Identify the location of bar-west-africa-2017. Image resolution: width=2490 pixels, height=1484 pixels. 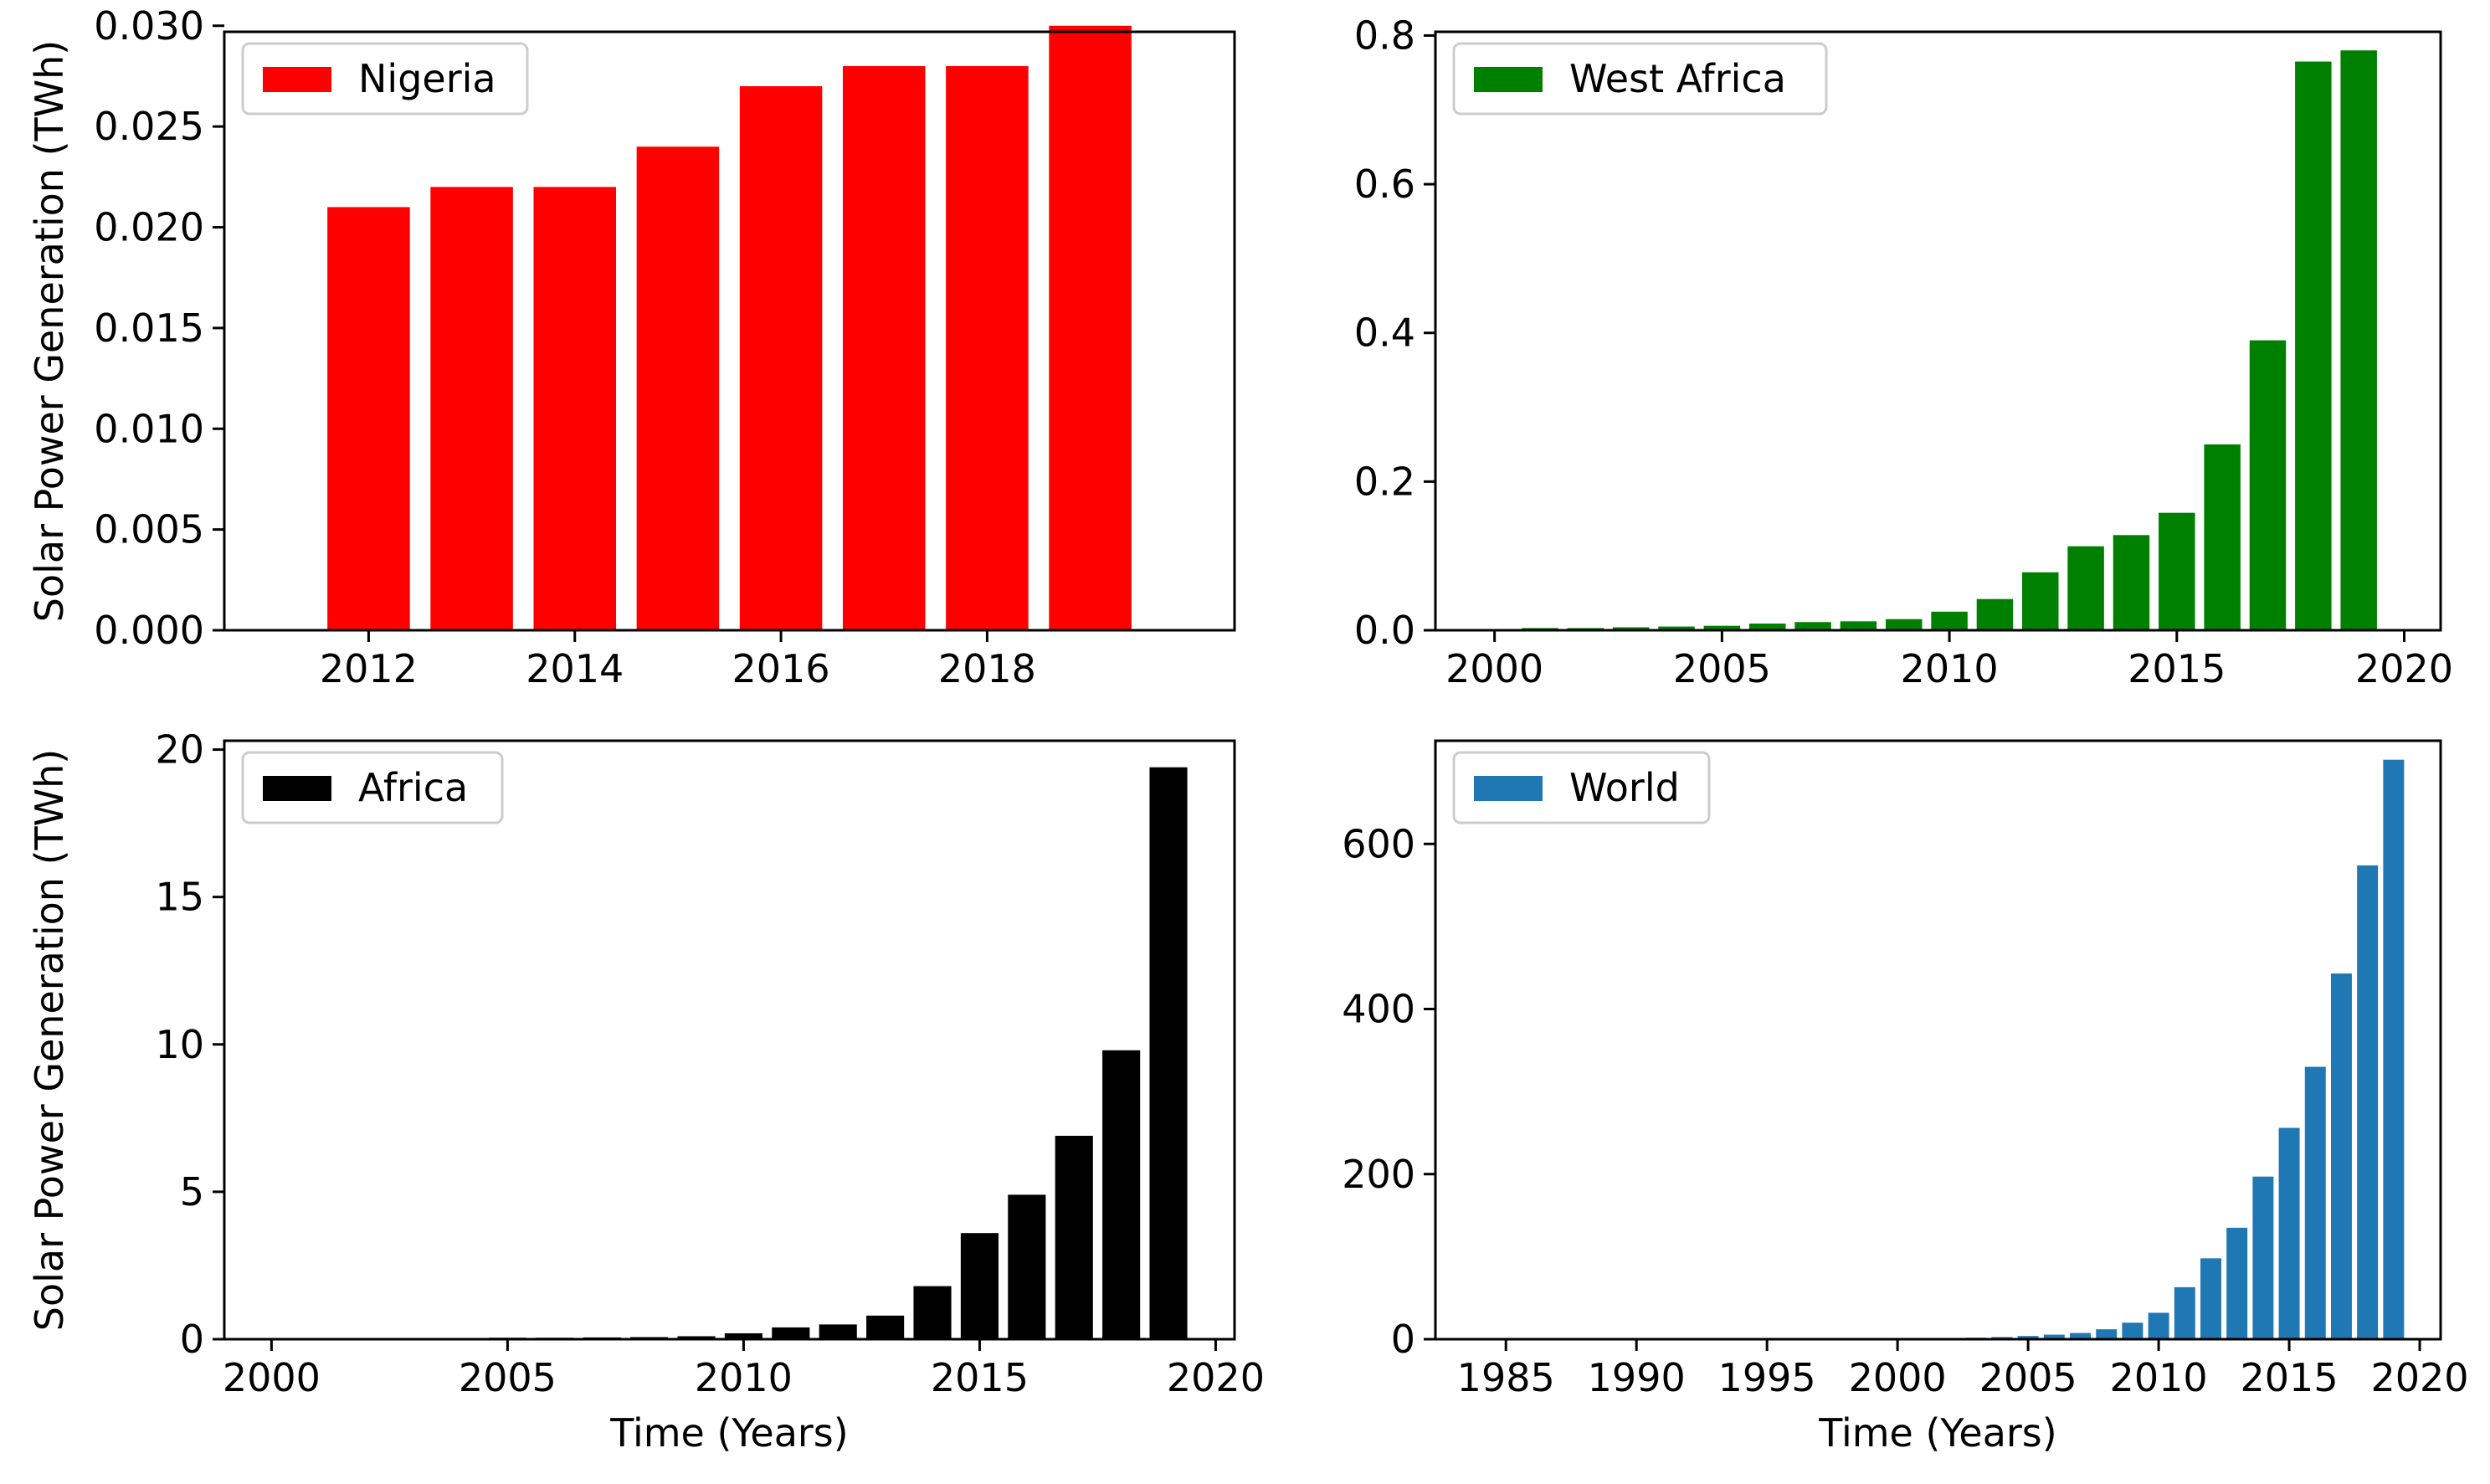
(2268, 485).